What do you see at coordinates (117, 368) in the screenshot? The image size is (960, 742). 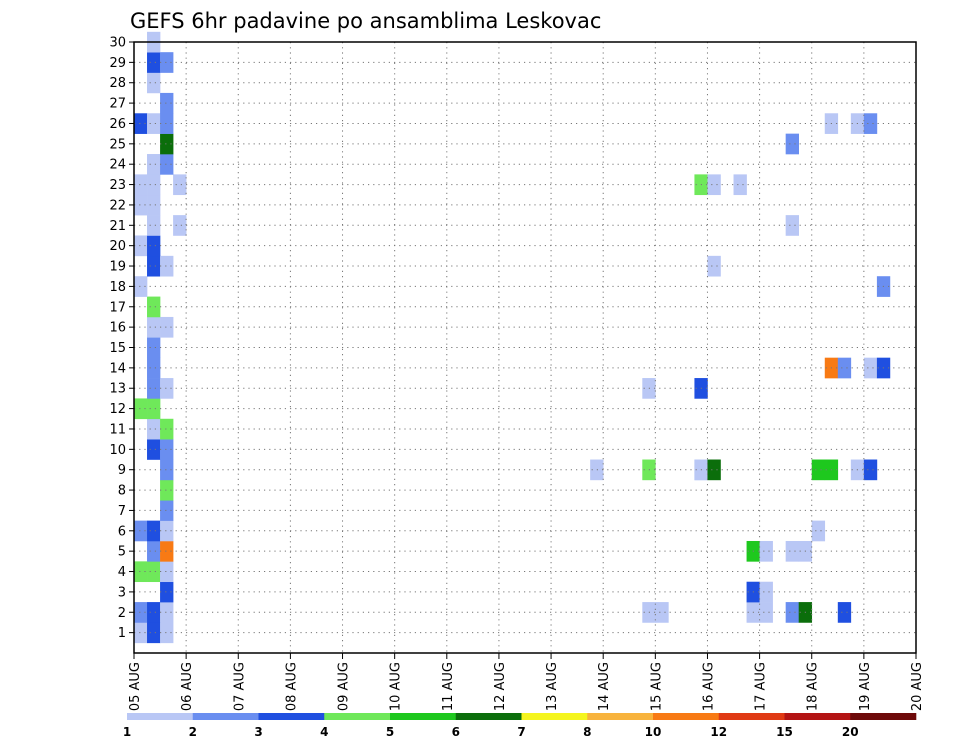 I see `y-tick-label: 14` at bounding box center [117, 368].